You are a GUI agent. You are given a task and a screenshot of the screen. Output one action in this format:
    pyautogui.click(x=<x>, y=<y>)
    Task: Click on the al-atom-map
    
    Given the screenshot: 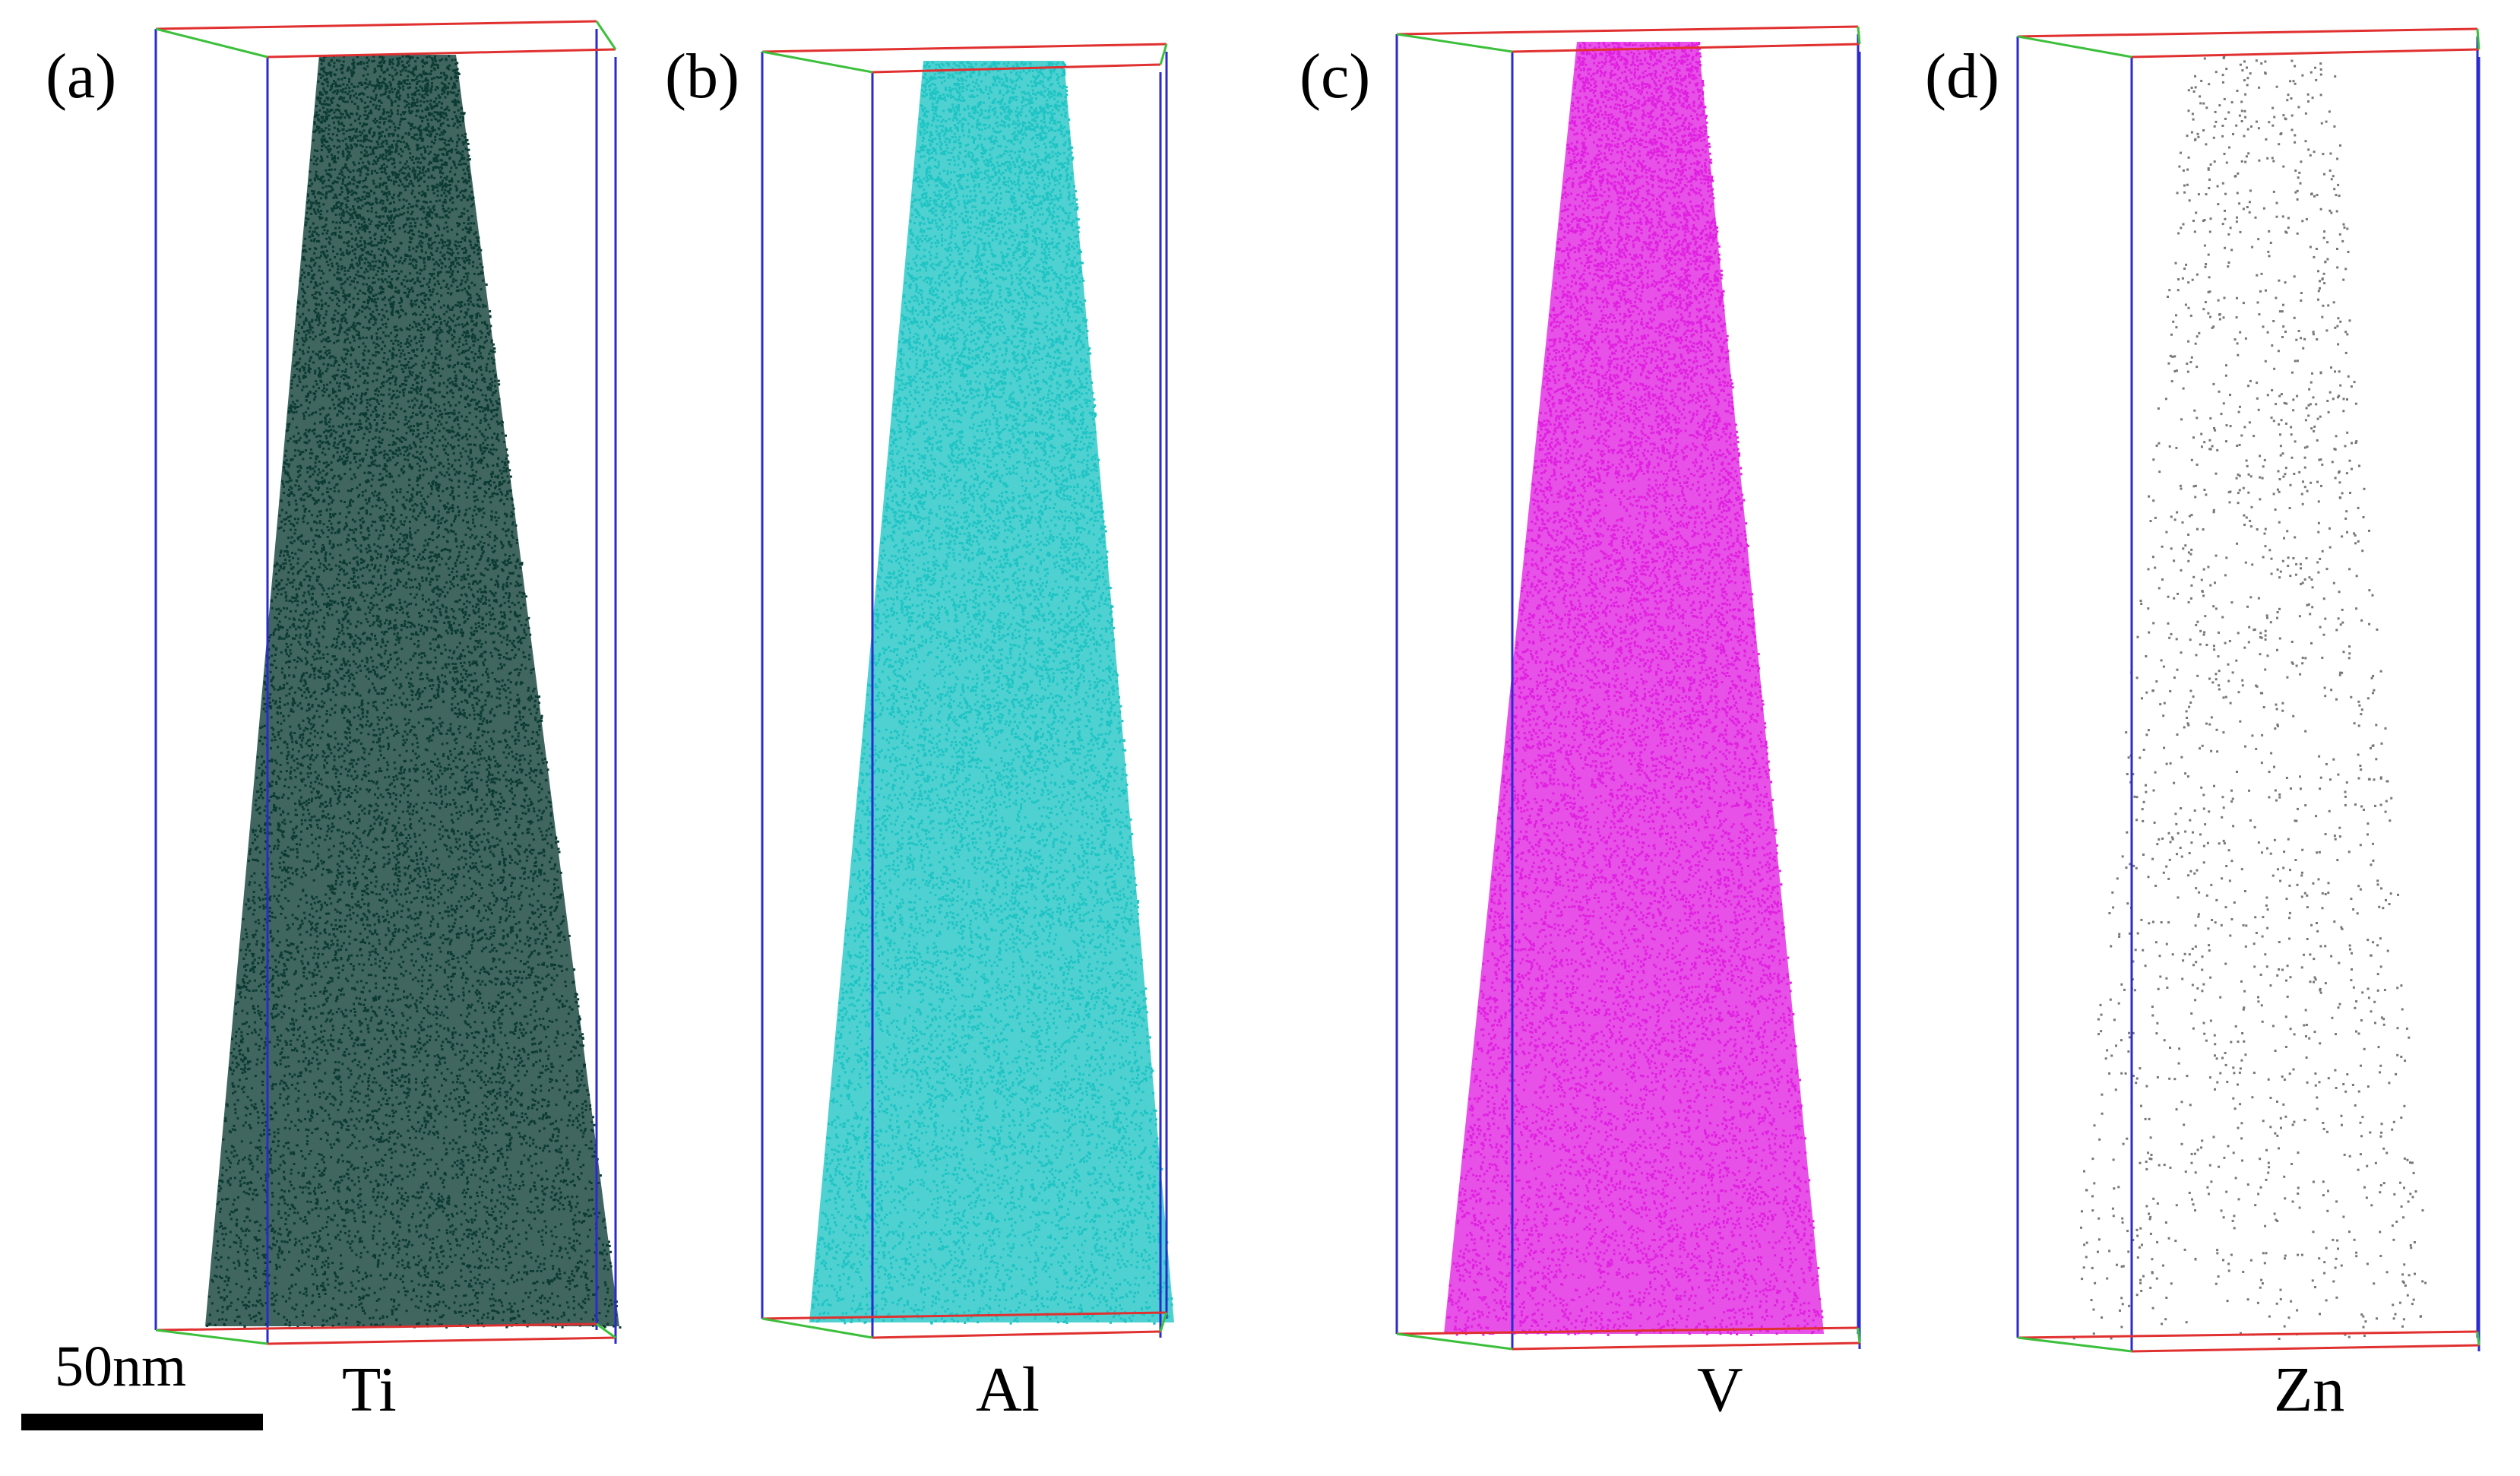 What is the action you would take?
    pyautogui.click(x=967, y=691)
    